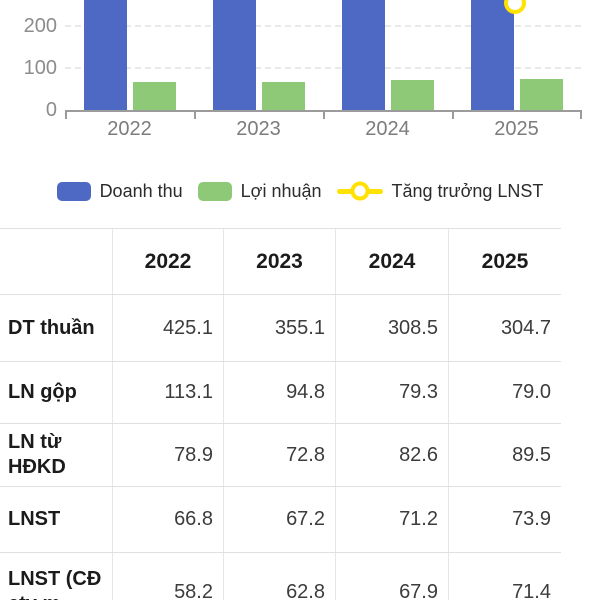 This screenshot has height=600, width=600. What do you see at coordinates (37, 454) in the screenshot?
I see `row-label: LN từ HĐKD` at bounding box center [37, 454].